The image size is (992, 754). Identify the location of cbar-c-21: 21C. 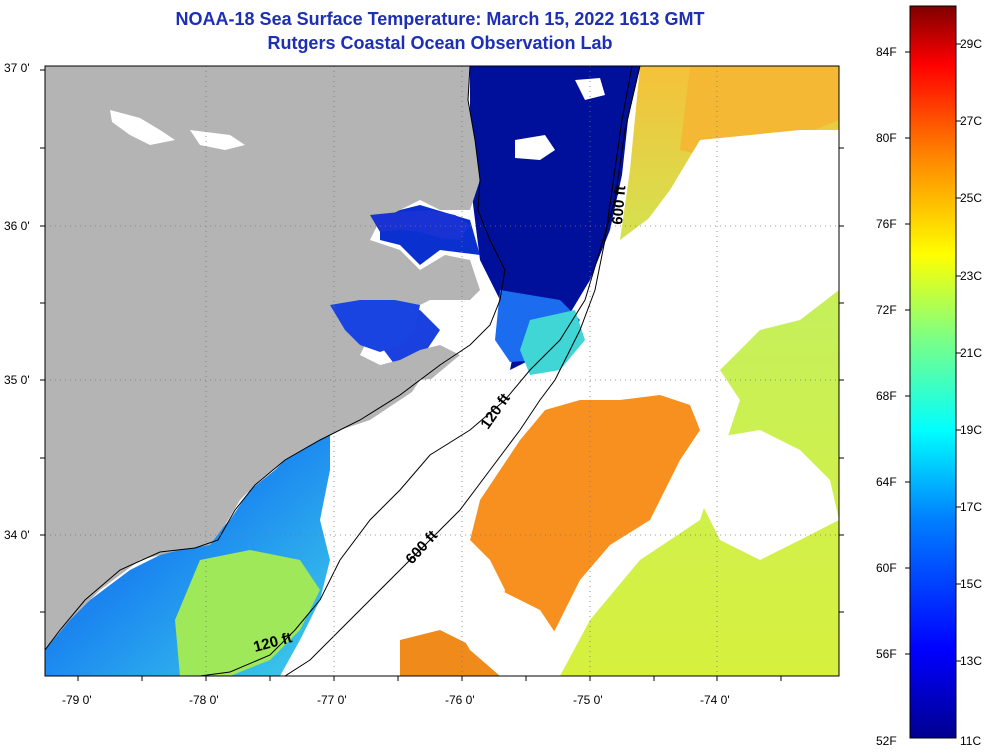
(971, 353).